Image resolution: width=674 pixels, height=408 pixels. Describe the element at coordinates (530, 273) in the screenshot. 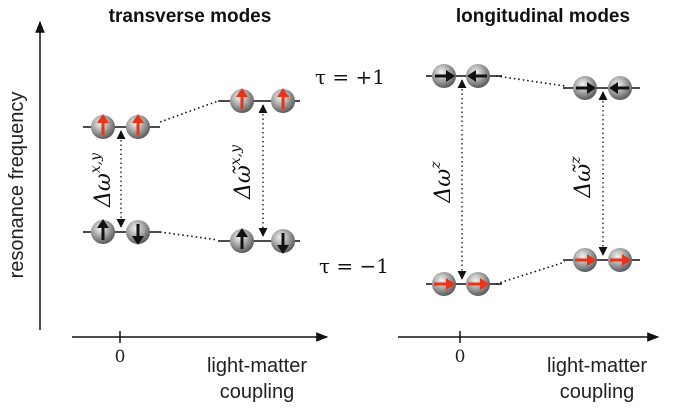

I see `longitudinal-lower-connector` at that location.